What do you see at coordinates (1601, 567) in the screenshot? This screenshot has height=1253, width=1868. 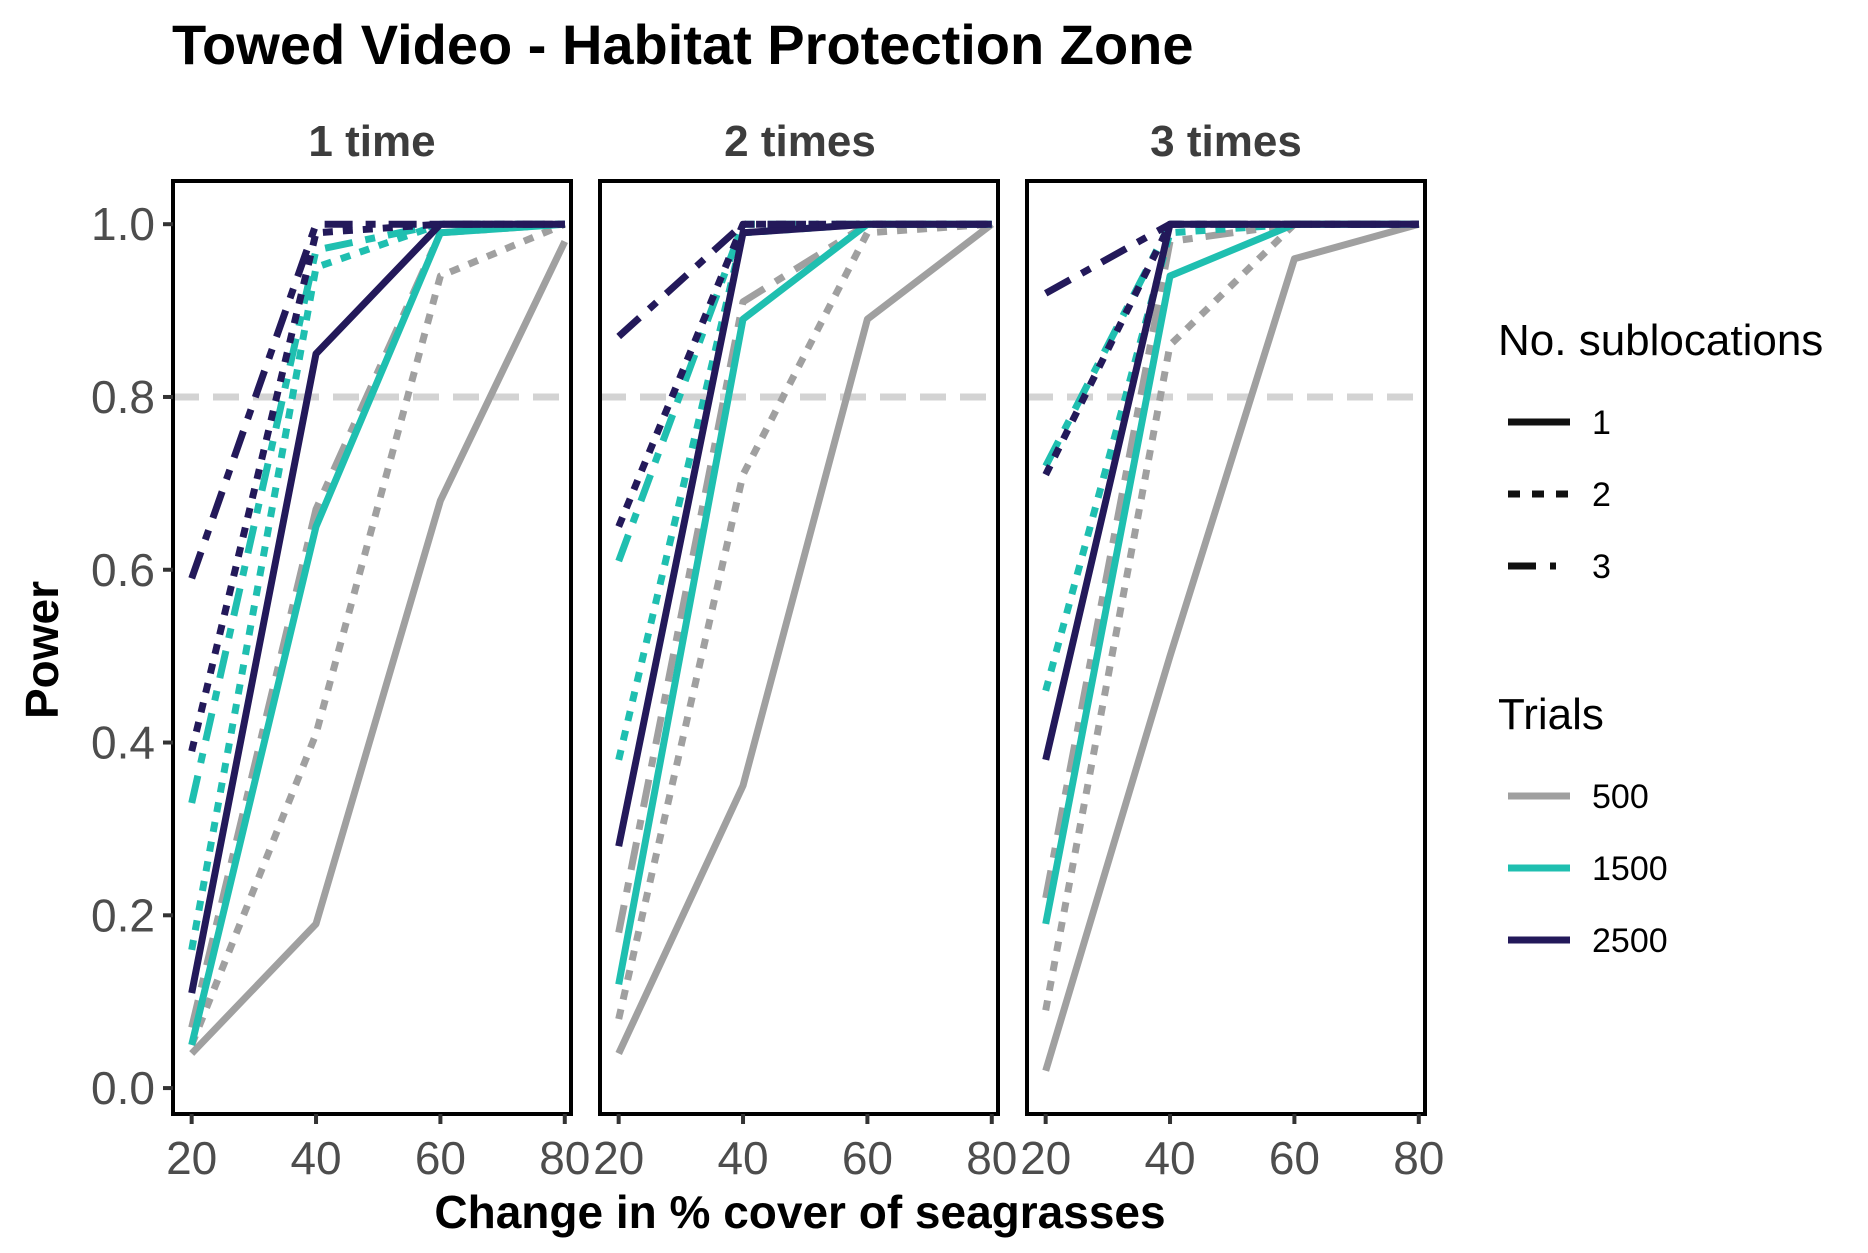 I see `legend-label: 3` at bounding box center [1601, 567].